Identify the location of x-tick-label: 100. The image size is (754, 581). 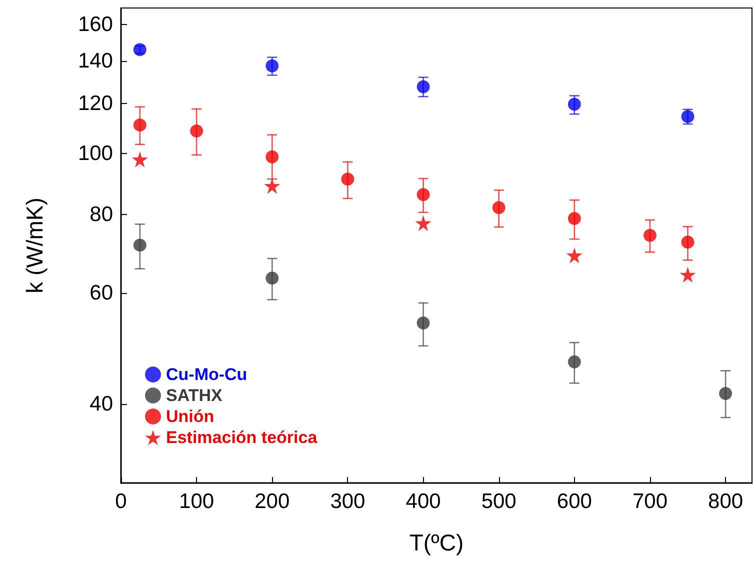
(196, 501).